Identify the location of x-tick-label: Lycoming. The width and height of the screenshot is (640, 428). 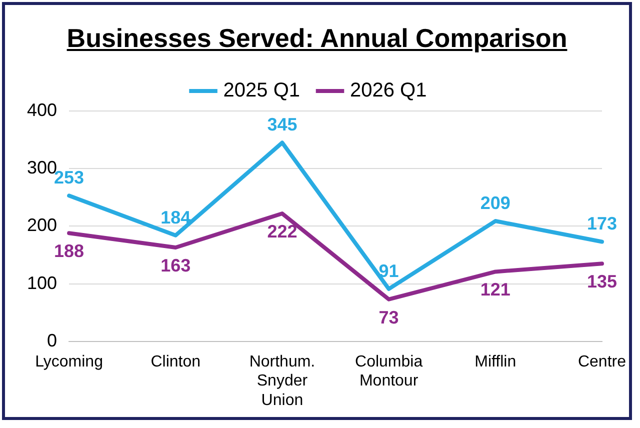
(69, 361).